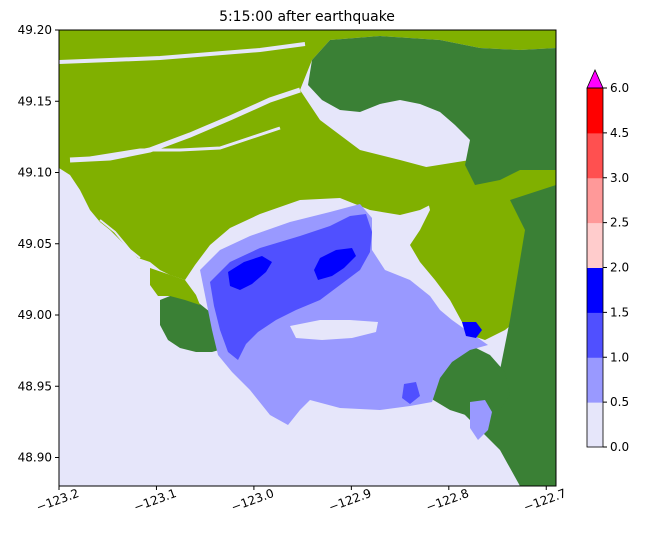  What do you see at coordinates (301, 500) in the screenshot?
I see `x-axis: −123.2 −123.1 −123.0 −122.9 −122.8 −122.7` at bounding box center [301, 500].